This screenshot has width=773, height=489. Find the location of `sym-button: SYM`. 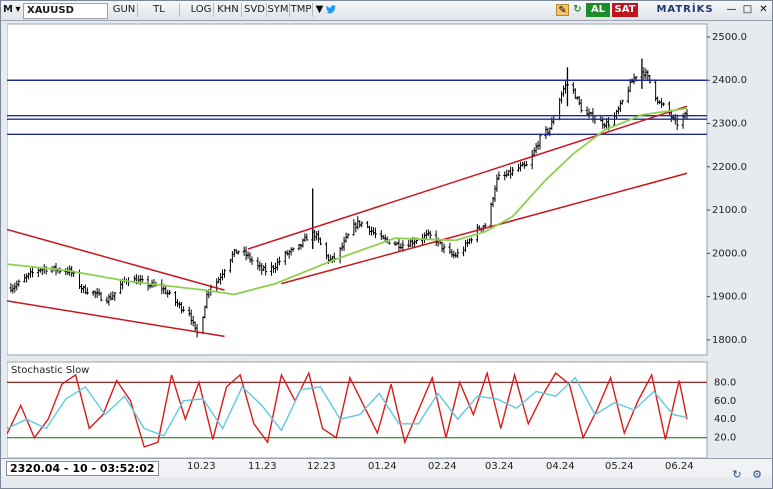

sym-button: SYM is located at coordinates (278, 10).